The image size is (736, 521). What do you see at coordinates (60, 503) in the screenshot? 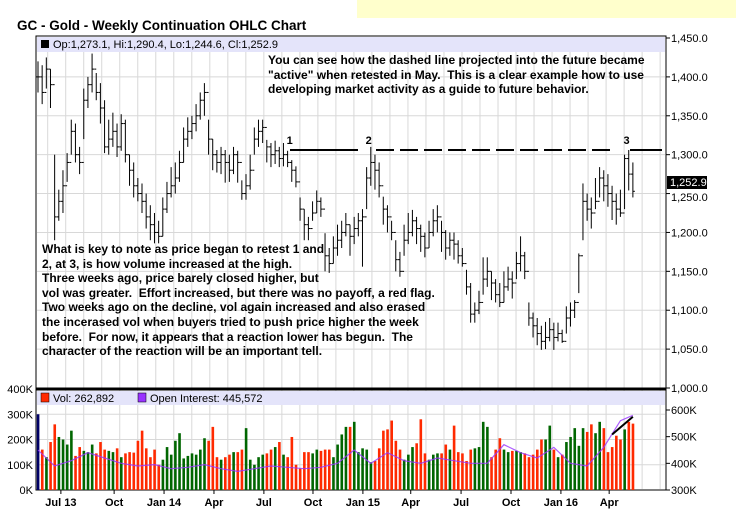
I see `x-tick-label: Jul 13` at bounding box center [60, 503].